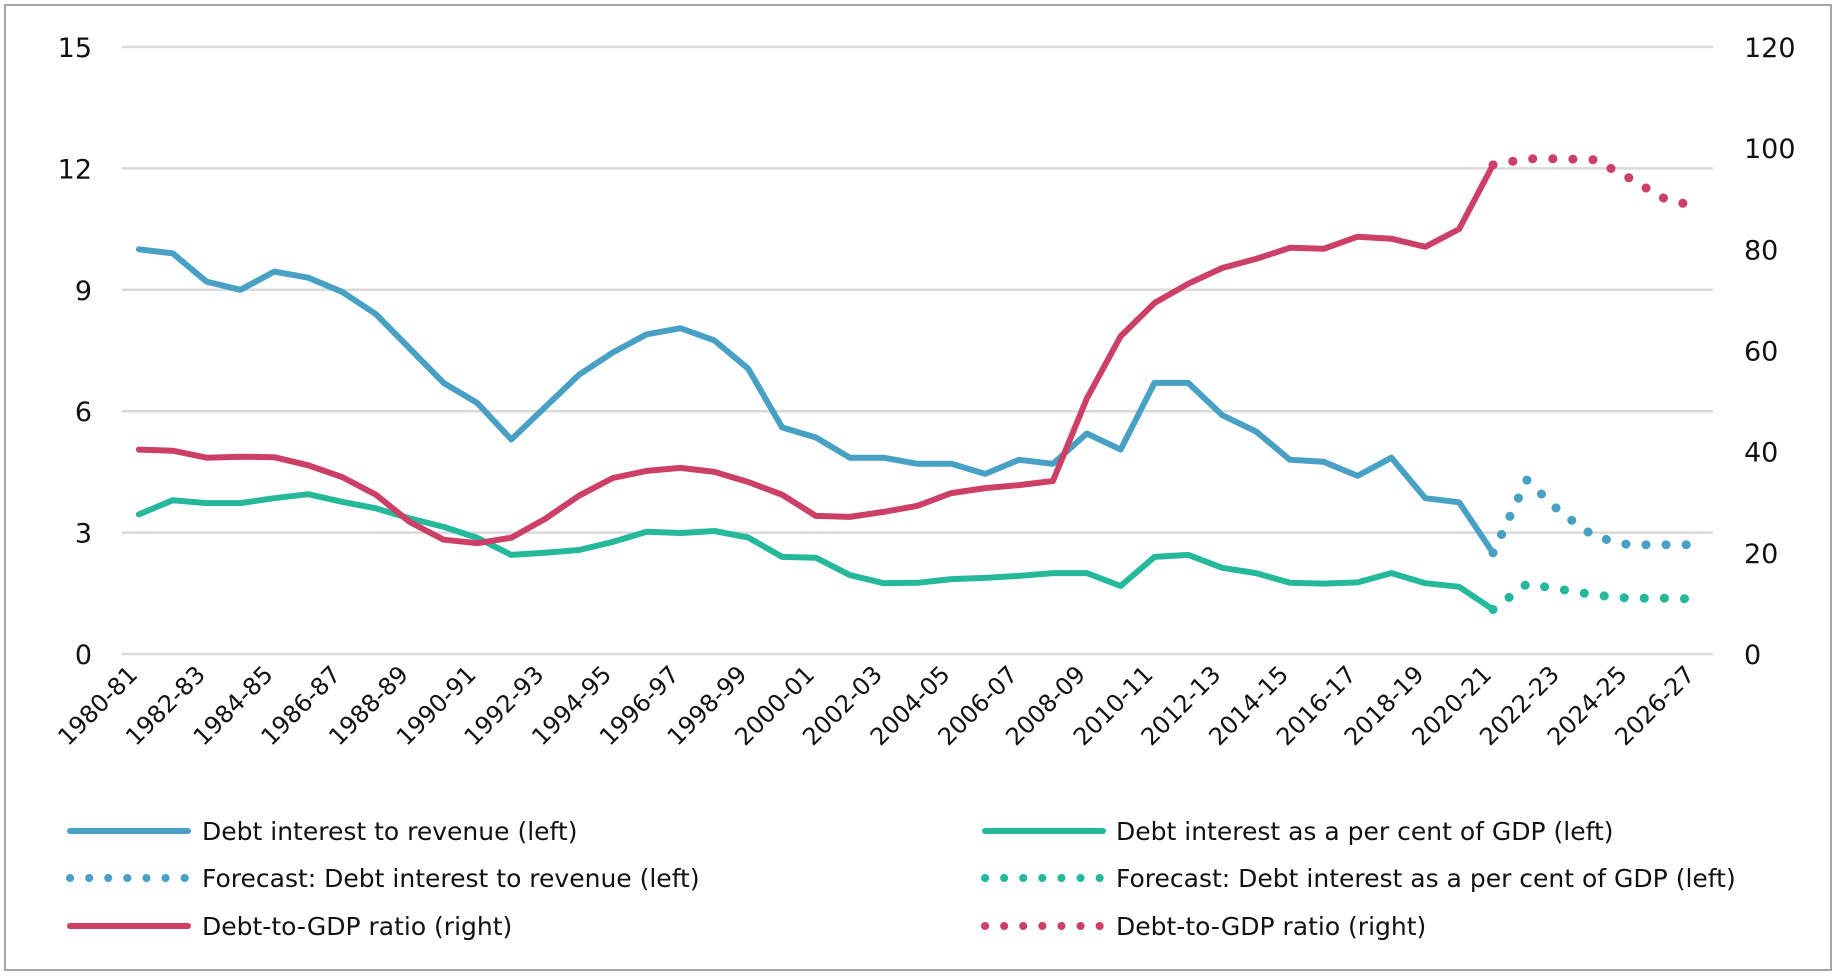 The image size is (1842, 980). I want to click on legend-item: Debt interest to revenue (left), so click(322, 831).